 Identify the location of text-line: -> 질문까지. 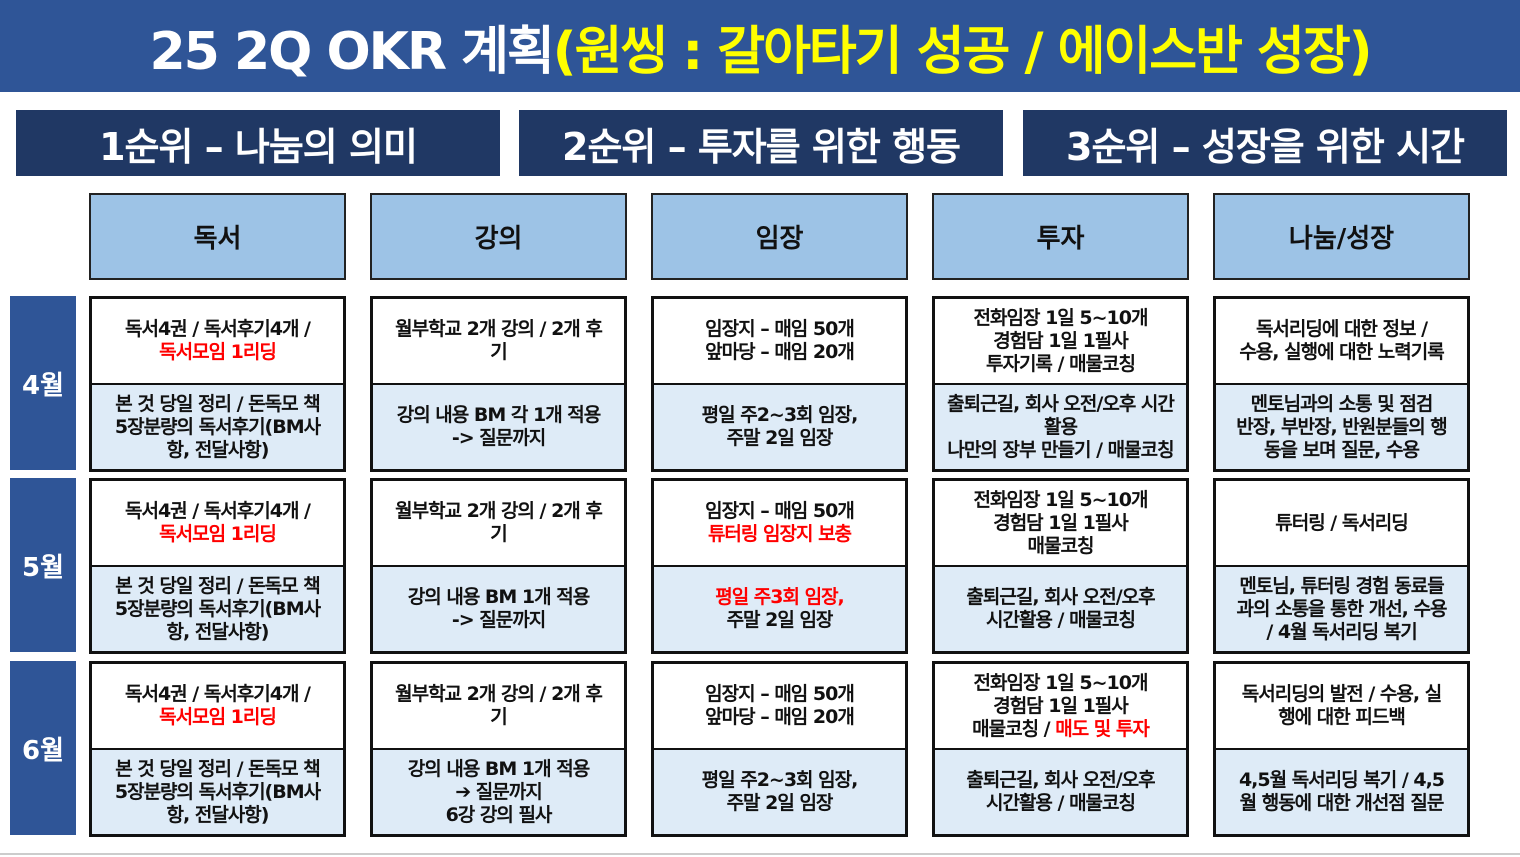
(498, 438).